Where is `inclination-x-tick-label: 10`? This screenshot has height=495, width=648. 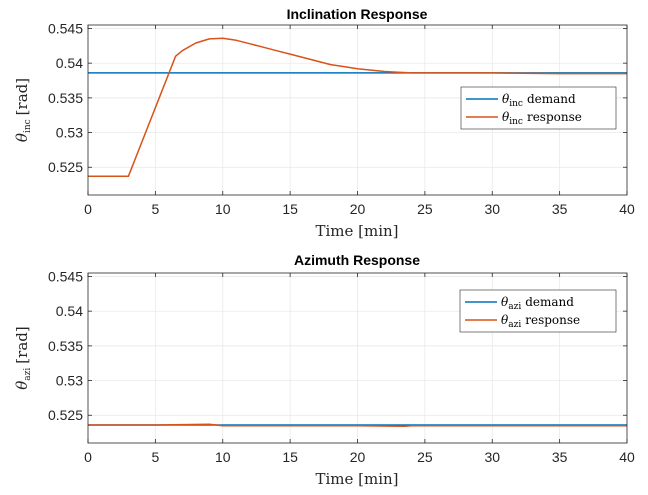 inclination-x-tick-label: 10 is located at coordinates (223, 209).